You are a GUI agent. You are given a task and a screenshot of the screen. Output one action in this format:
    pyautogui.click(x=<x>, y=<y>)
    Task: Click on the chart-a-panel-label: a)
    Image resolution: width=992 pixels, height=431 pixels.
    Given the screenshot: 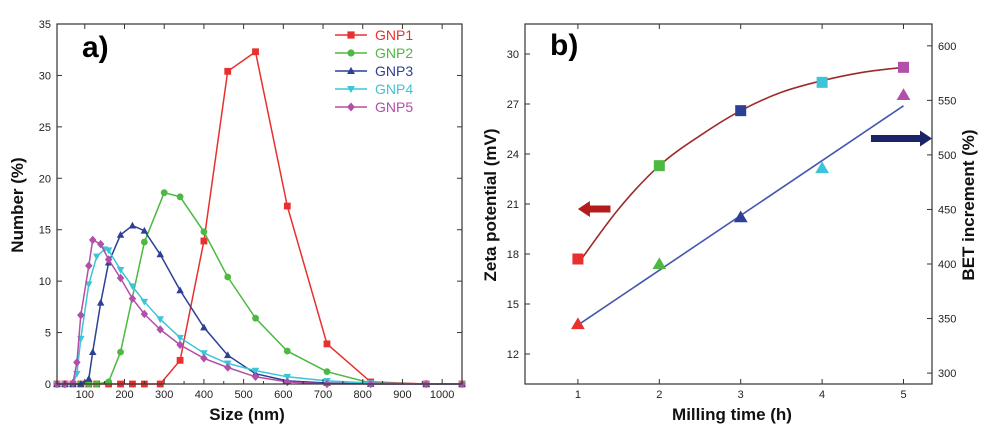 What is the action you would take?
    pyautogui.click(x=95, y=47)
    